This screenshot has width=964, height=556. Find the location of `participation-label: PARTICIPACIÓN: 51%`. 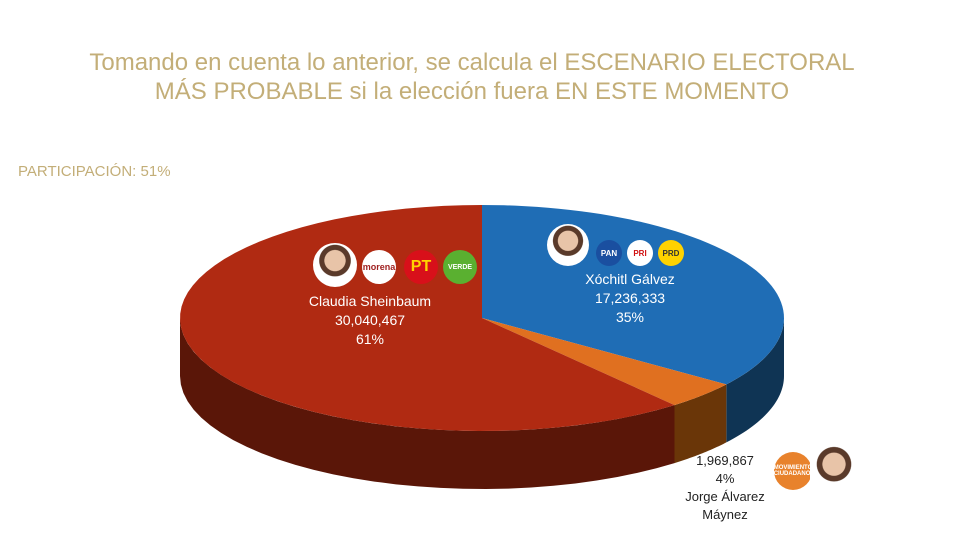

participation-label: PARTICIPACIÓN: 51% is located at coordinates (94, 171).